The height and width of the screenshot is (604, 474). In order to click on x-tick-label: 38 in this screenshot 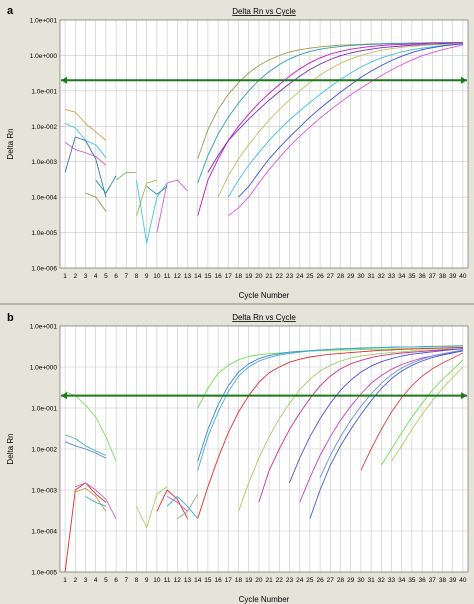, I will do `click(443, 276)`.